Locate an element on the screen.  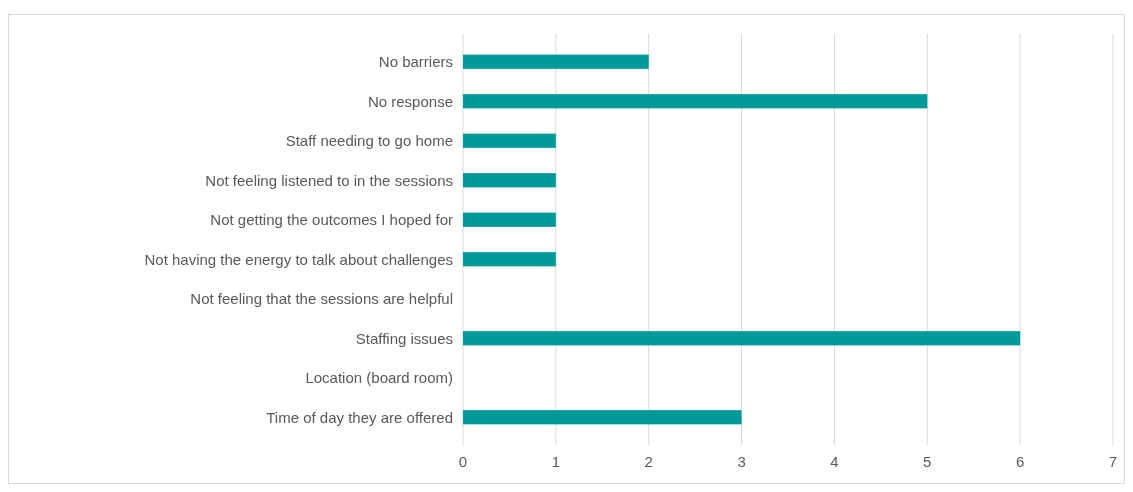
x-tick-label: 1 is located at coordinates (556, 461).